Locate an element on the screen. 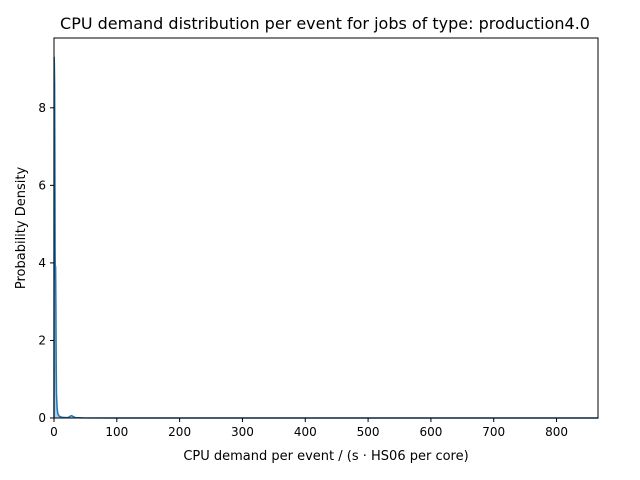 Image resolution: width=640 pixels, height=480 pixels. y-axis-label: Probability Density is located at coordinates (21, 228).